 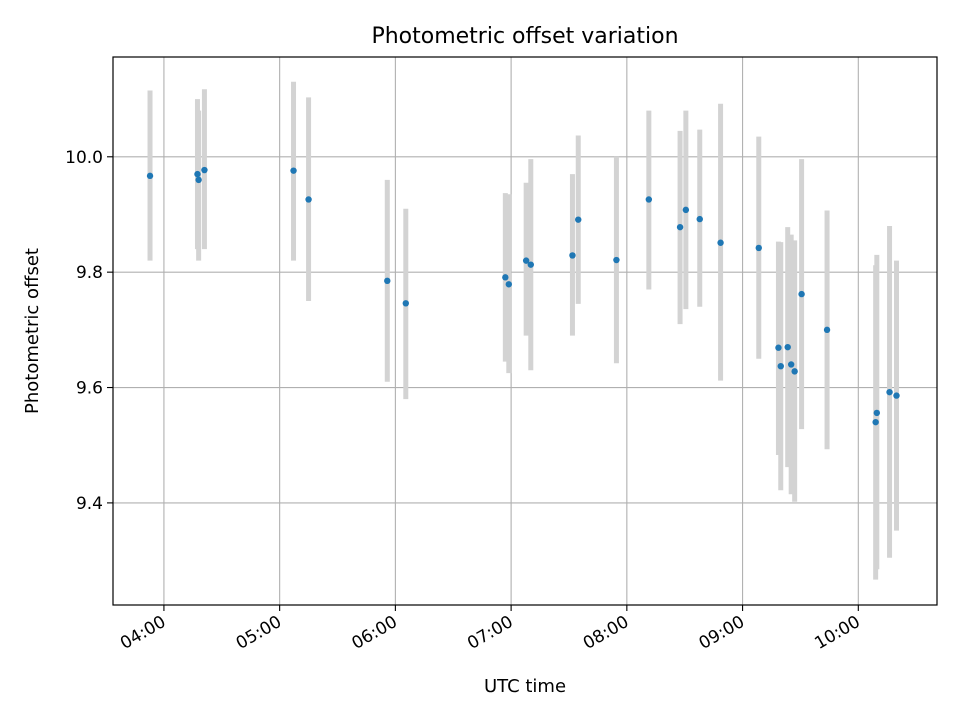 What do you see at coordinates (374, 633) in the screenshot?
I see `x-tick-label: 06:00` at bounding box center [374, 633].